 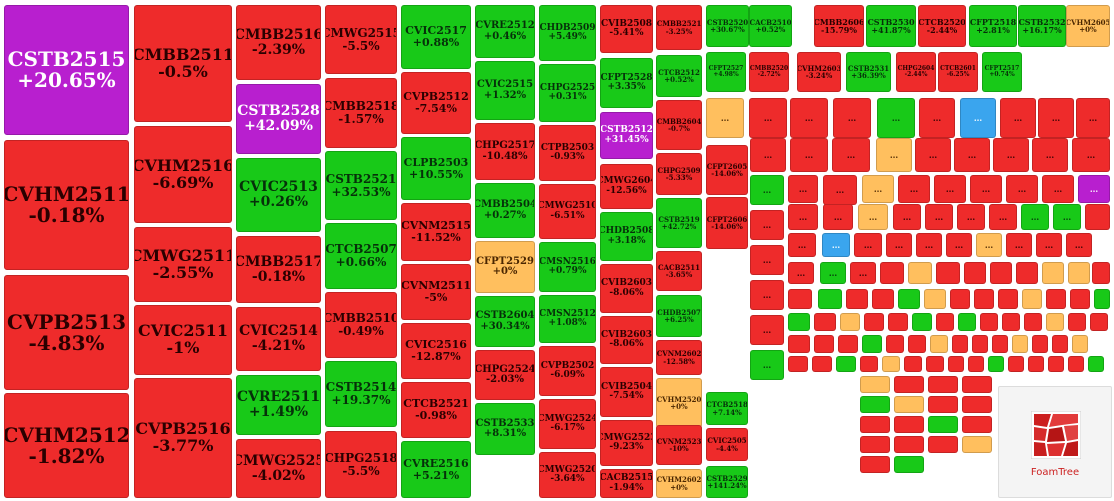 I want to click on warrant-tile: CACB2511 -3.65%, so click(x=679, y=271).